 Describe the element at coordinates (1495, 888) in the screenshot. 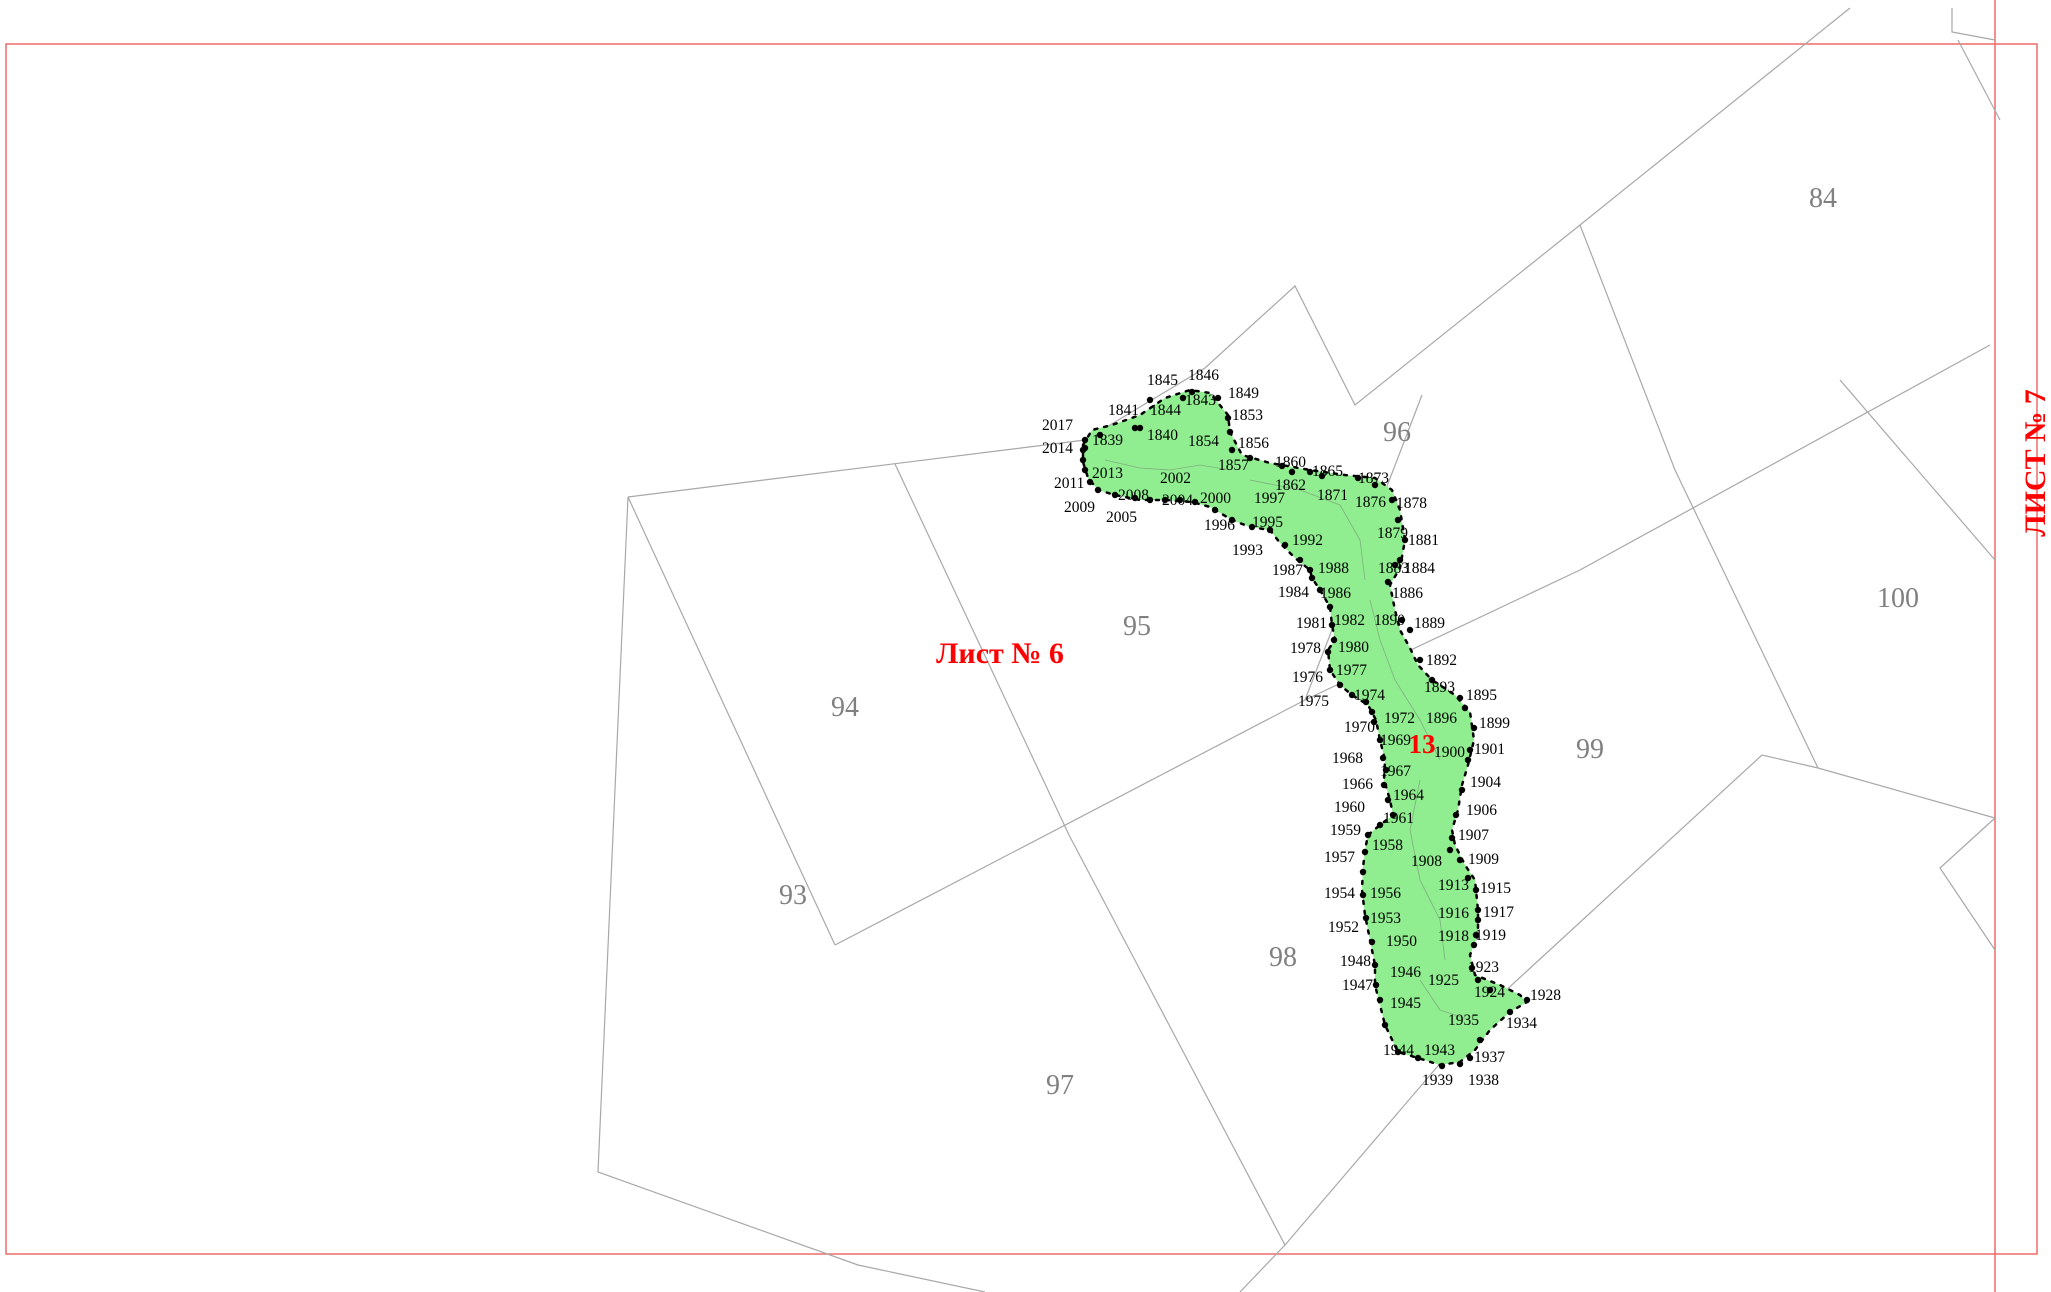

I see `point-label-1915: 1915` at that location.